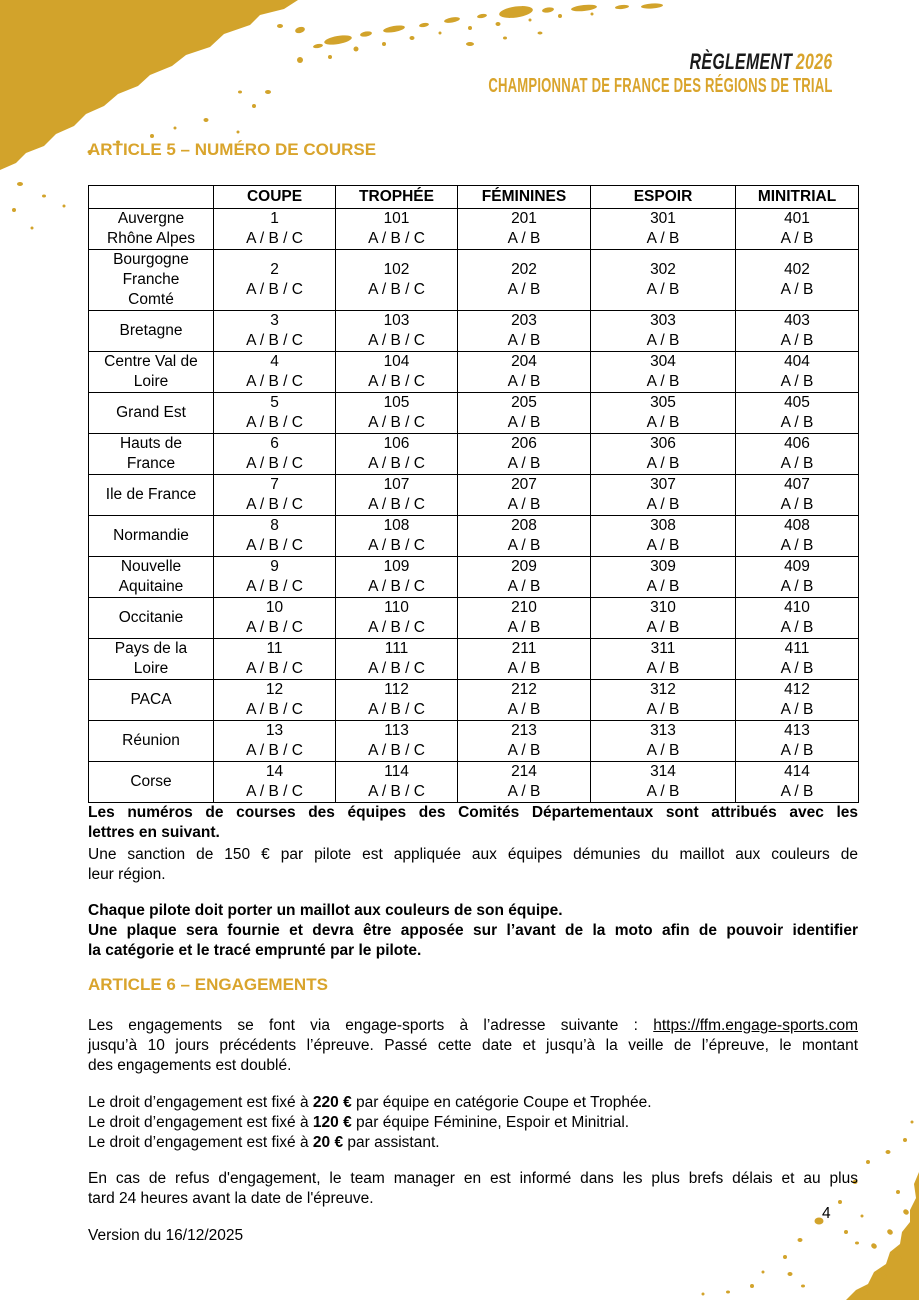  I want to click on article5-heading: ARTICLE 5 – NUMÉRO DE COURSE, so click(232, 149).